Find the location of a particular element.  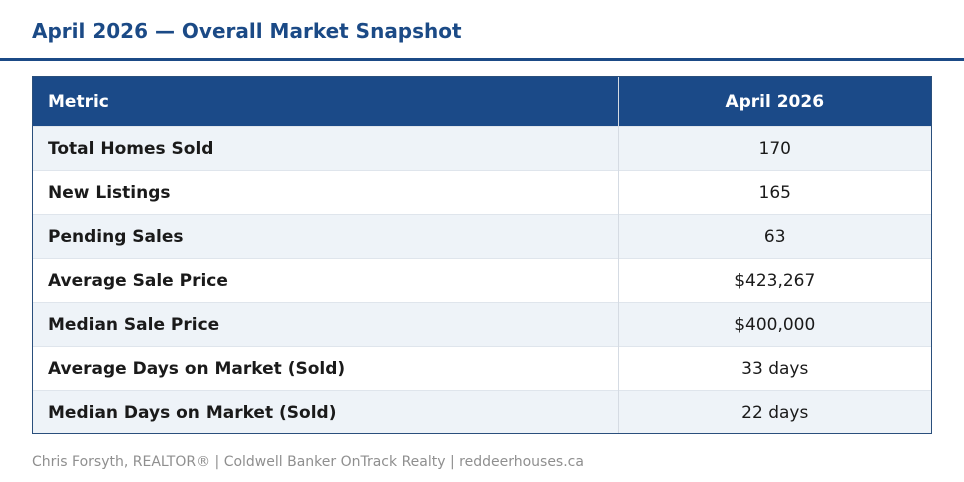

page-title: April 2026 — Overall Market Snapshot is located at coordinates (247, 31).